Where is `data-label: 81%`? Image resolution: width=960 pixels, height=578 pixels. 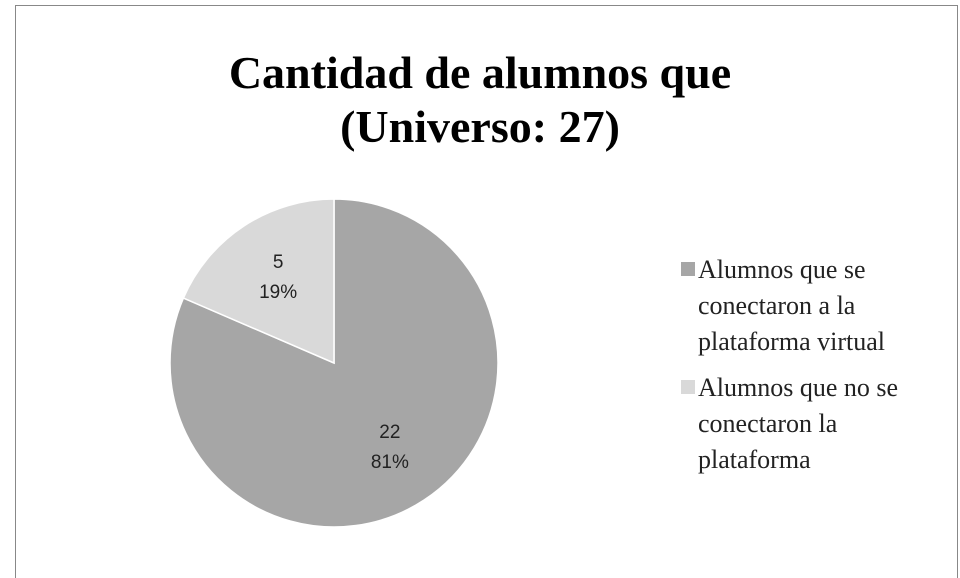
data-label: 81% is located at coordinates (390, 462).